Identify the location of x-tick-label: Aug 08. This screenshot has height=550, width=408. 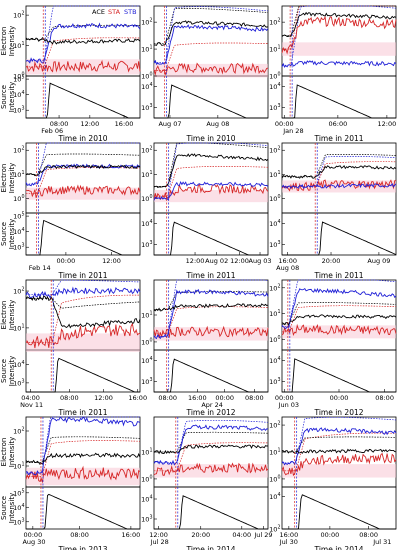
(217, 124).